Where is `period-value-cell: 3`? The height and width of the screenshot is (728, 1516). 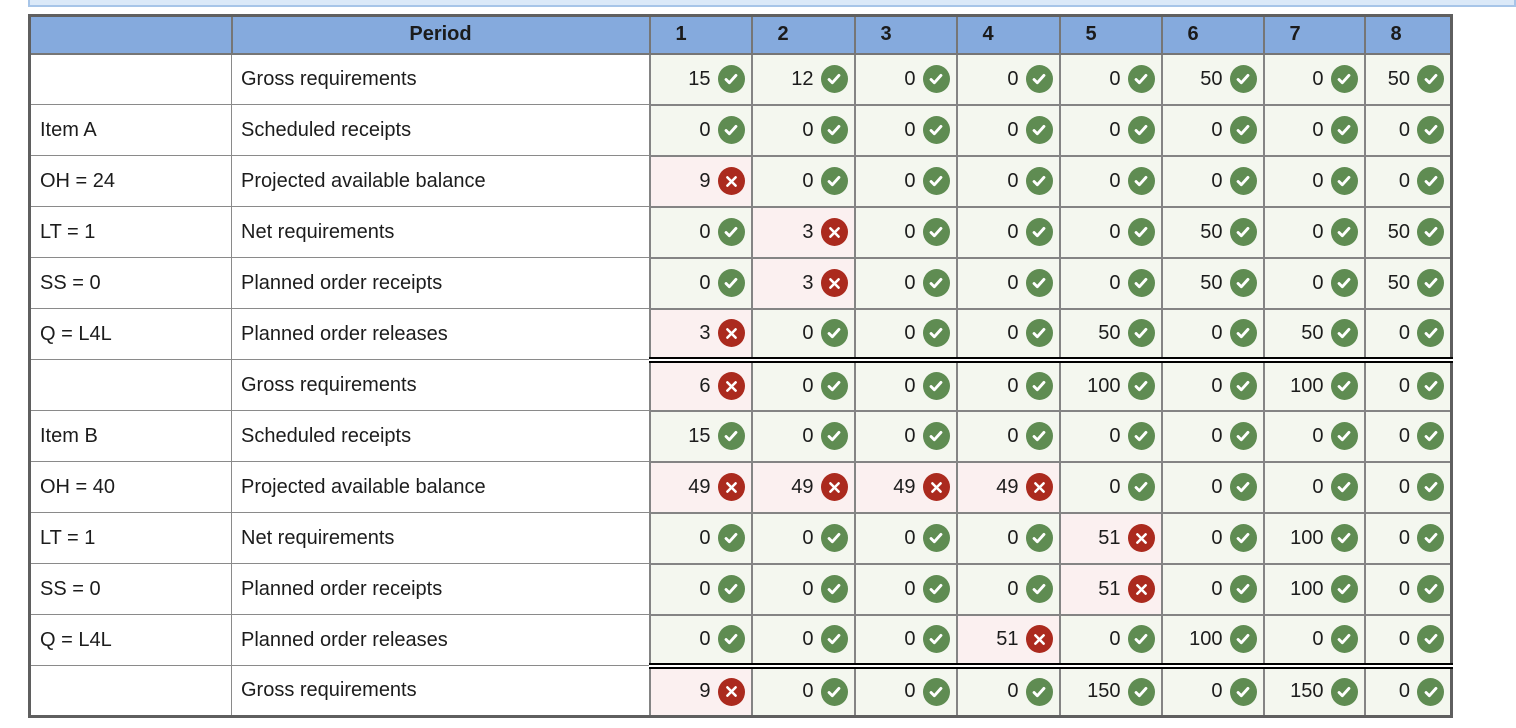 period-value-cell: 3 is located at coordinates (700, 335).